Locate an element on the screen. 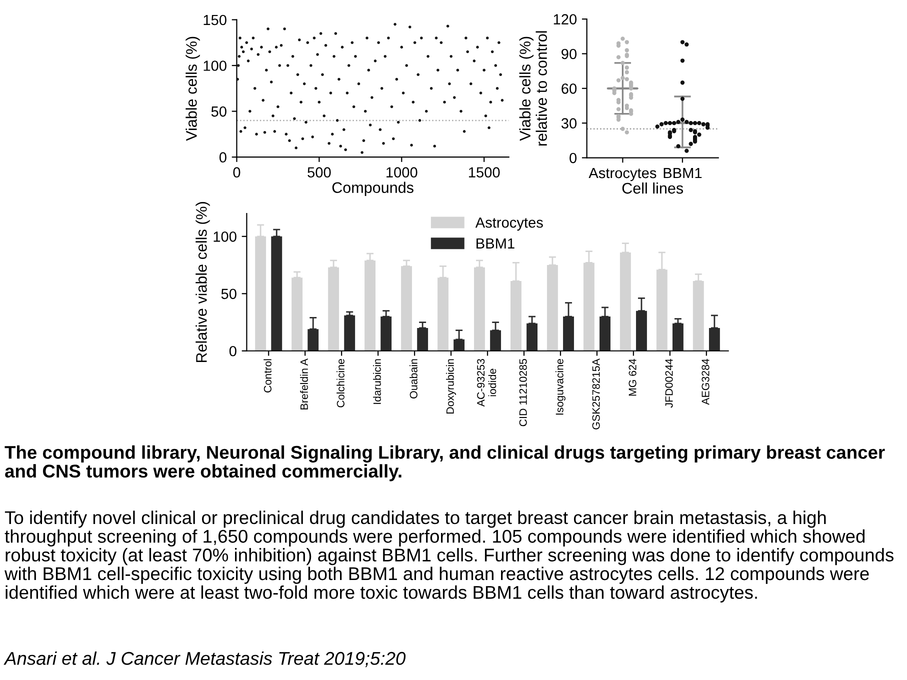  x-tick-label: Idarubicin is located at coordinates (377, 381).